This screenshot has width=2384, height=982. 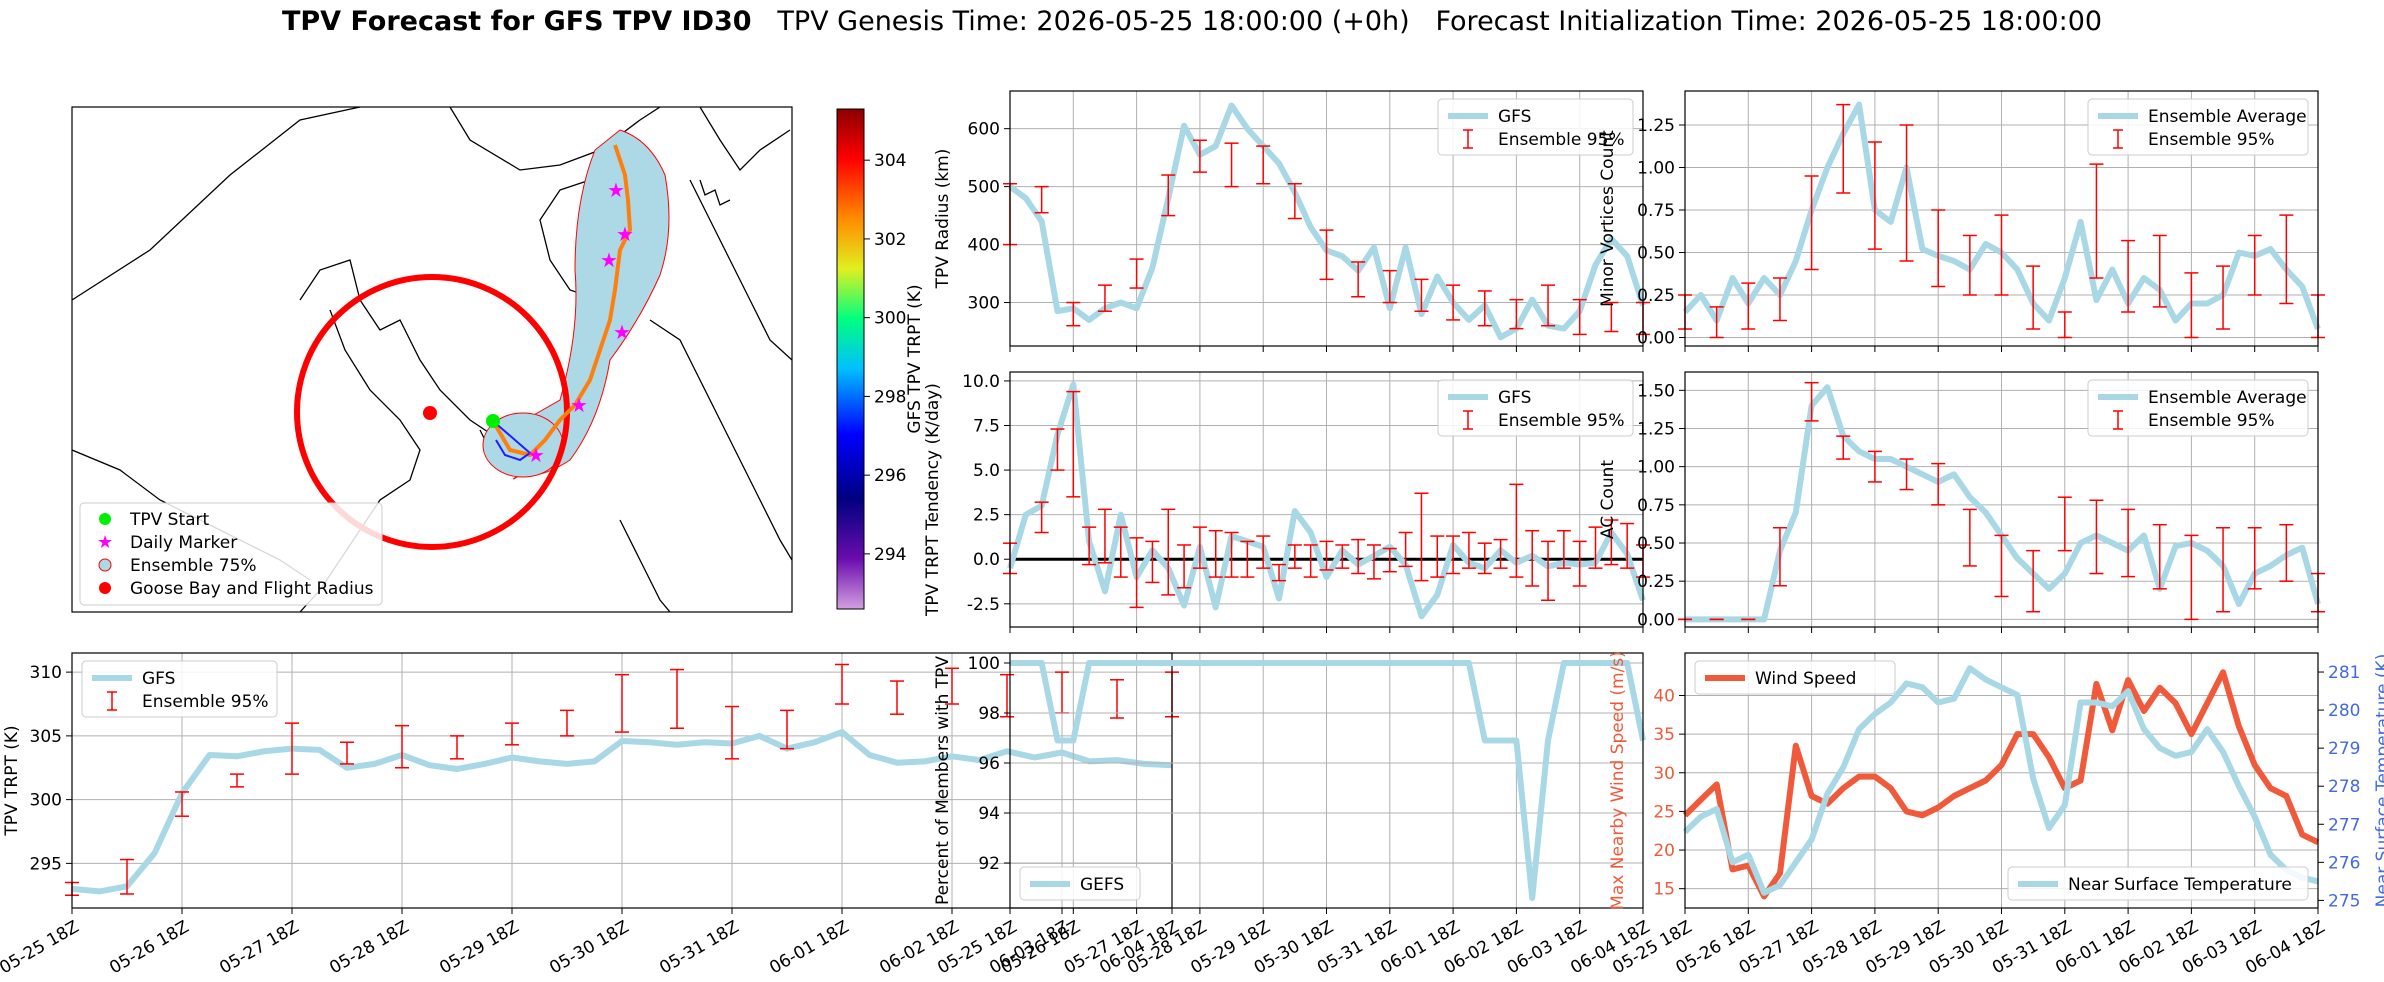 What do you see at coordinates (193, 566) in the screenshot?
I see `map-legend-label: Ensemble 75%` at bounding box center [193, 566].